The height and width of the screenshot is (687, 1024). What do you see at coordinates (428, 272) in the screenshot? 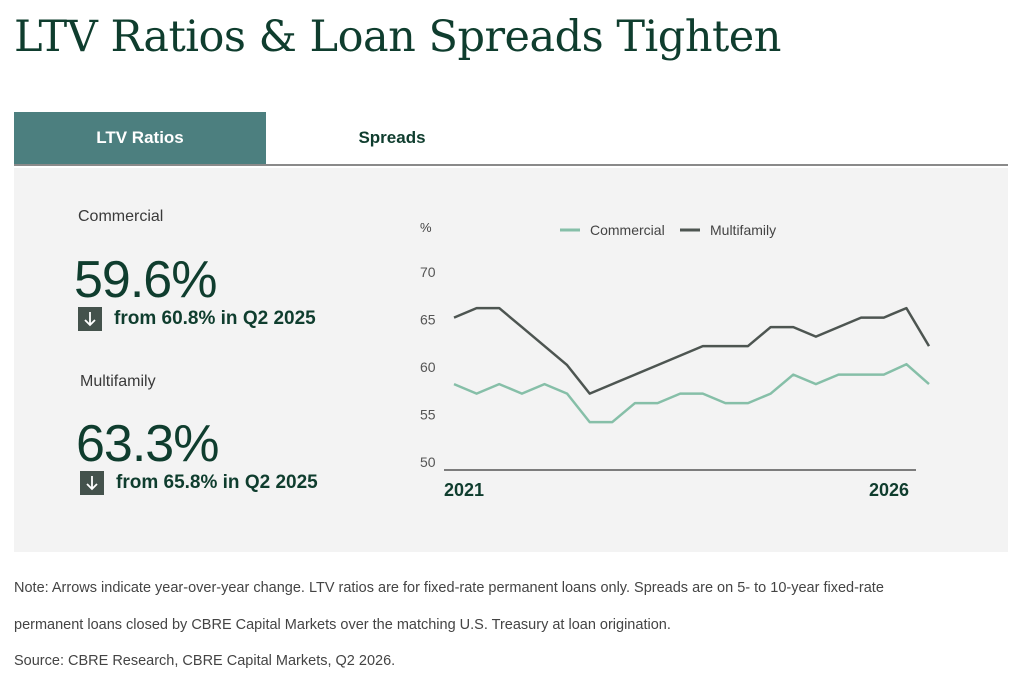
I see `y-tick-label: 70` at bounding box center [428, 272].